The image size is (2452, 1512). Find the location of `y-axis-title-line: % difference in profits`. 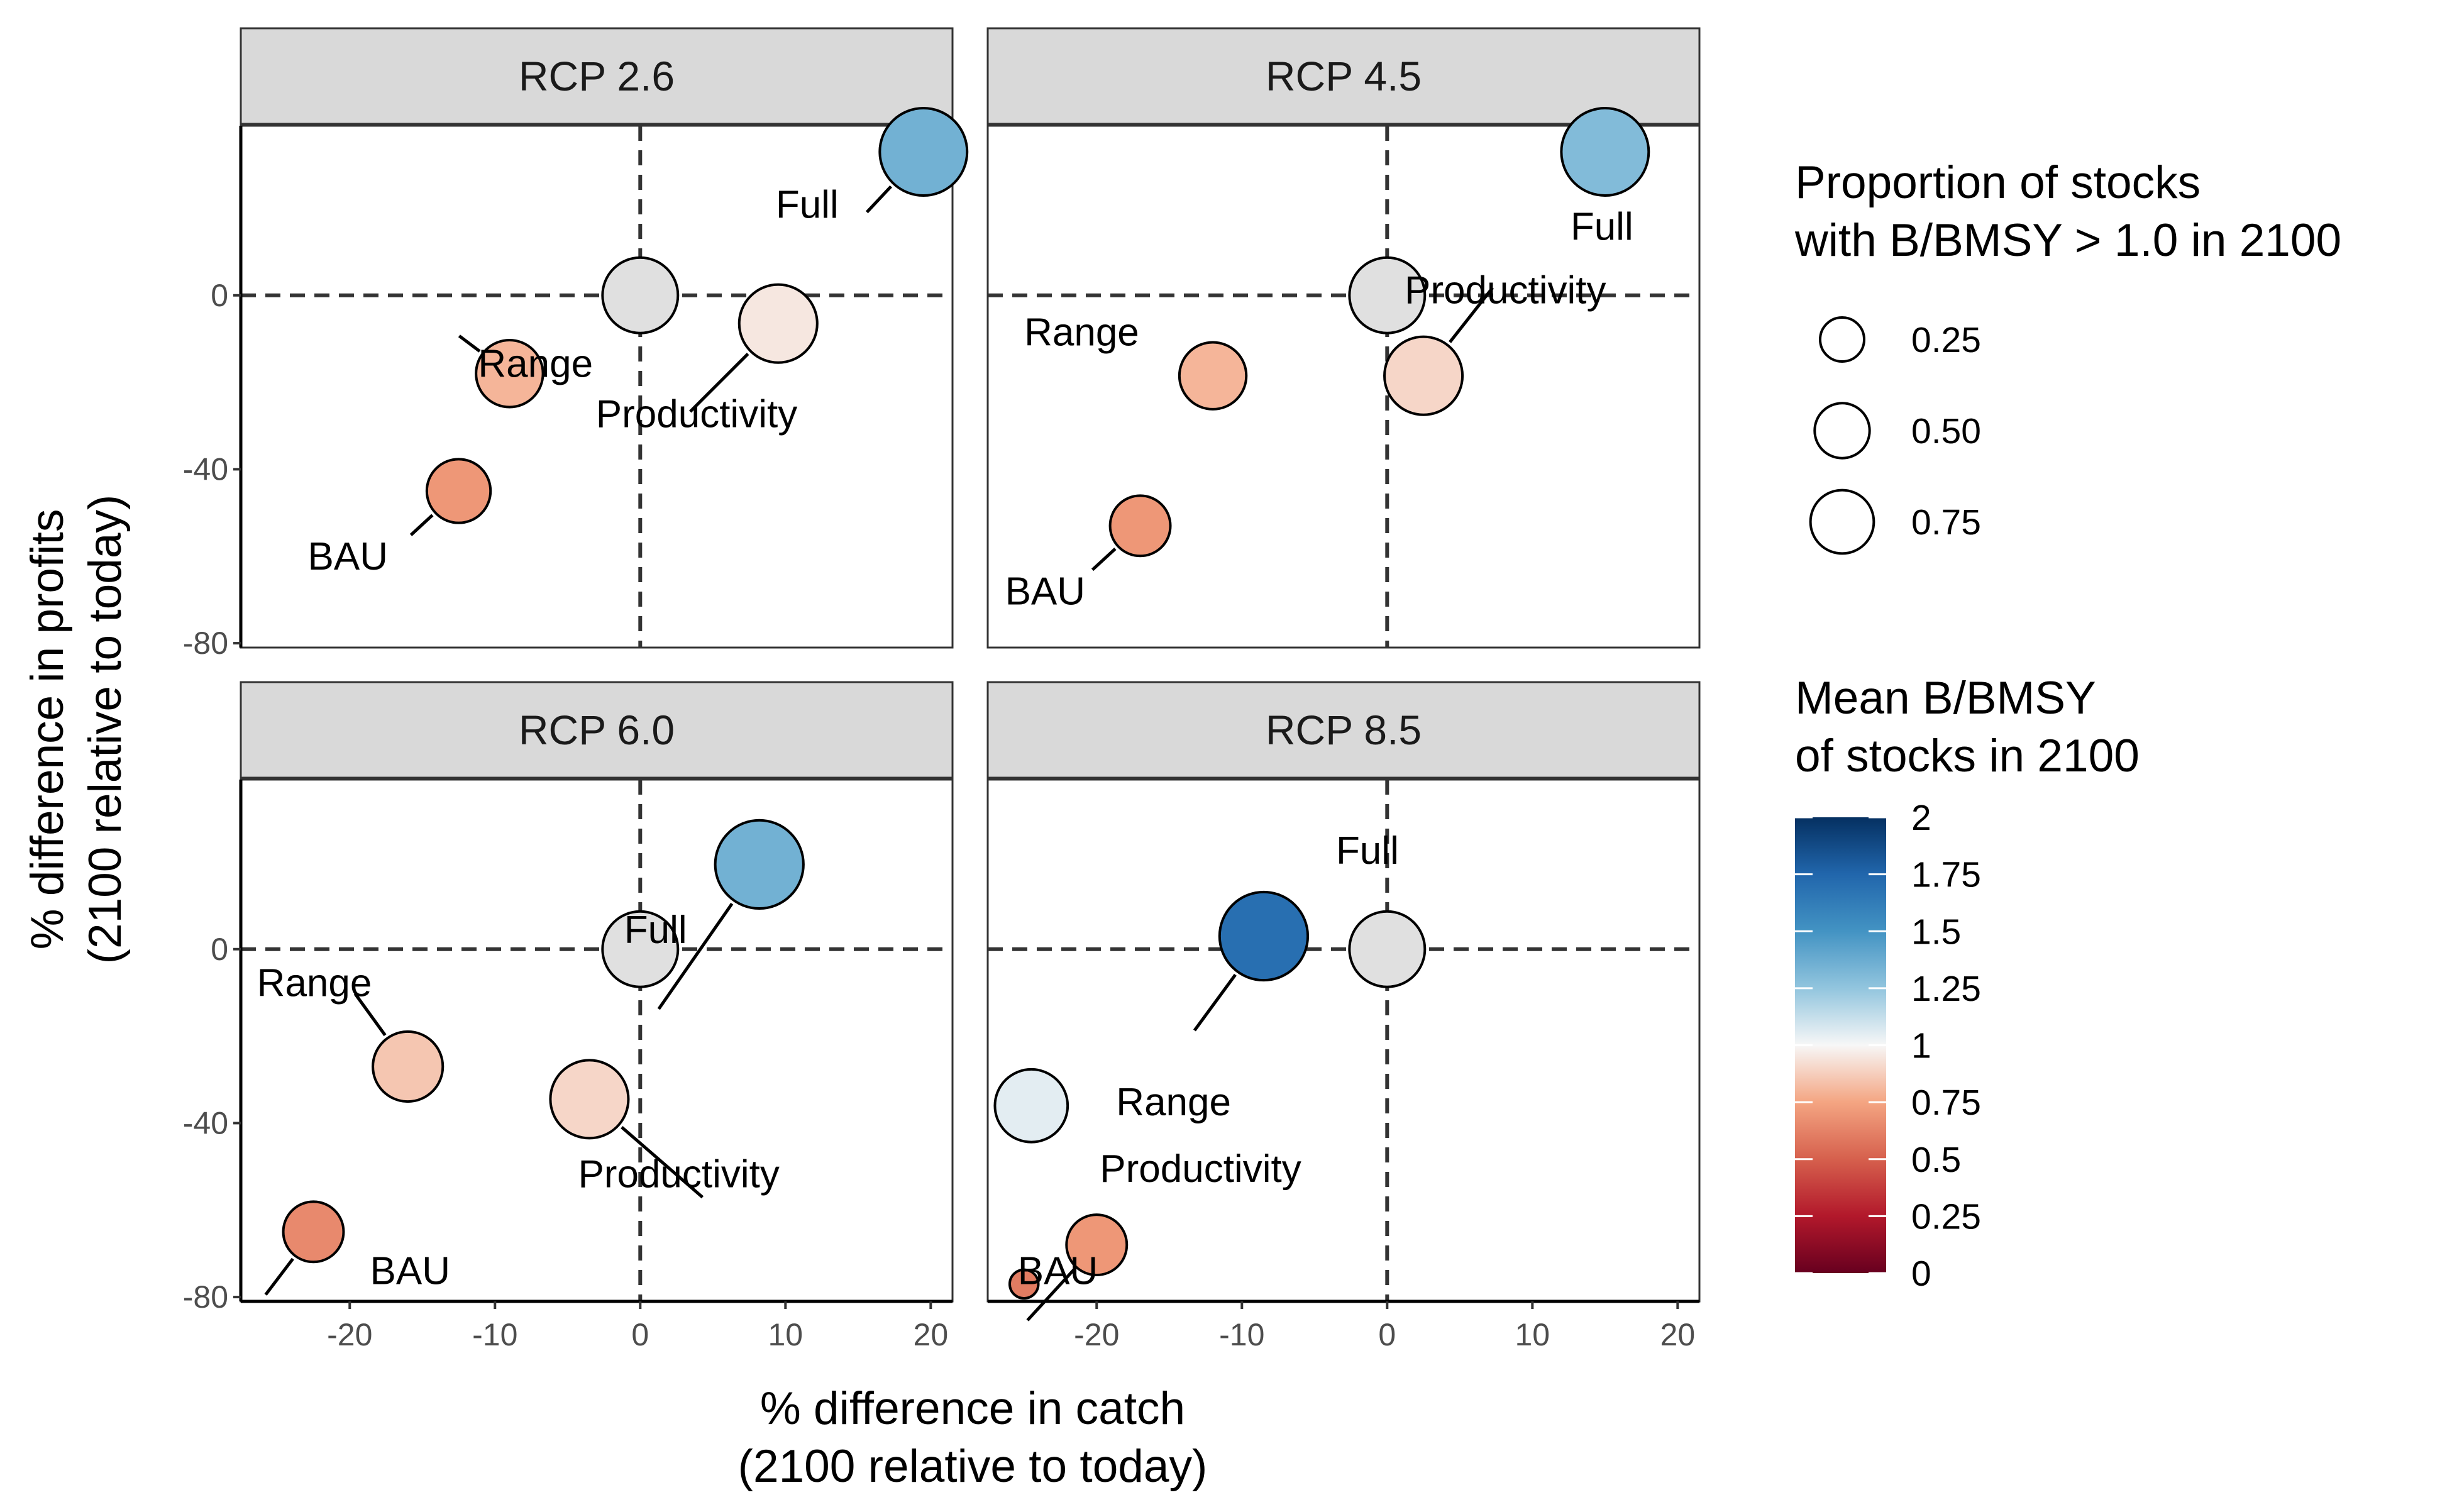

y-axis-title-line: % difference in profits is located at coordinates (47, 729).